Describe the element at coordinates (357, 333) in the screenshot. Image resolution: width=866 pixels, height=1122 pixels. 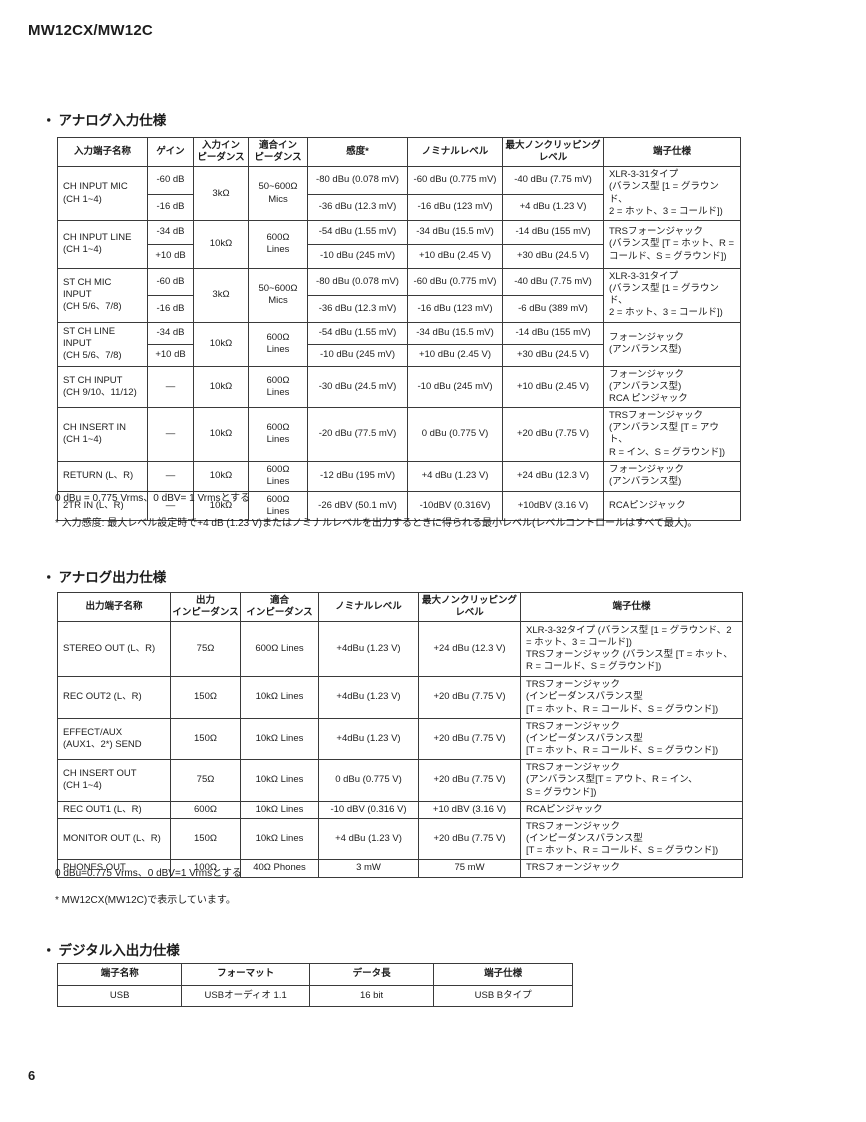
I see `table-cell: -54 dBu (1.55 mV)` at that location.